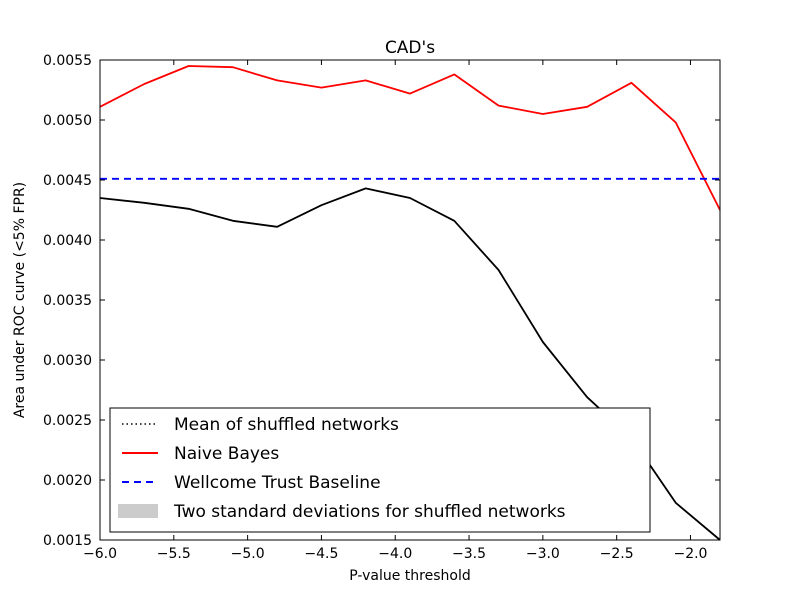  I want to click on legend-label: Wellcome Trust Baseline, so click(277, 483).